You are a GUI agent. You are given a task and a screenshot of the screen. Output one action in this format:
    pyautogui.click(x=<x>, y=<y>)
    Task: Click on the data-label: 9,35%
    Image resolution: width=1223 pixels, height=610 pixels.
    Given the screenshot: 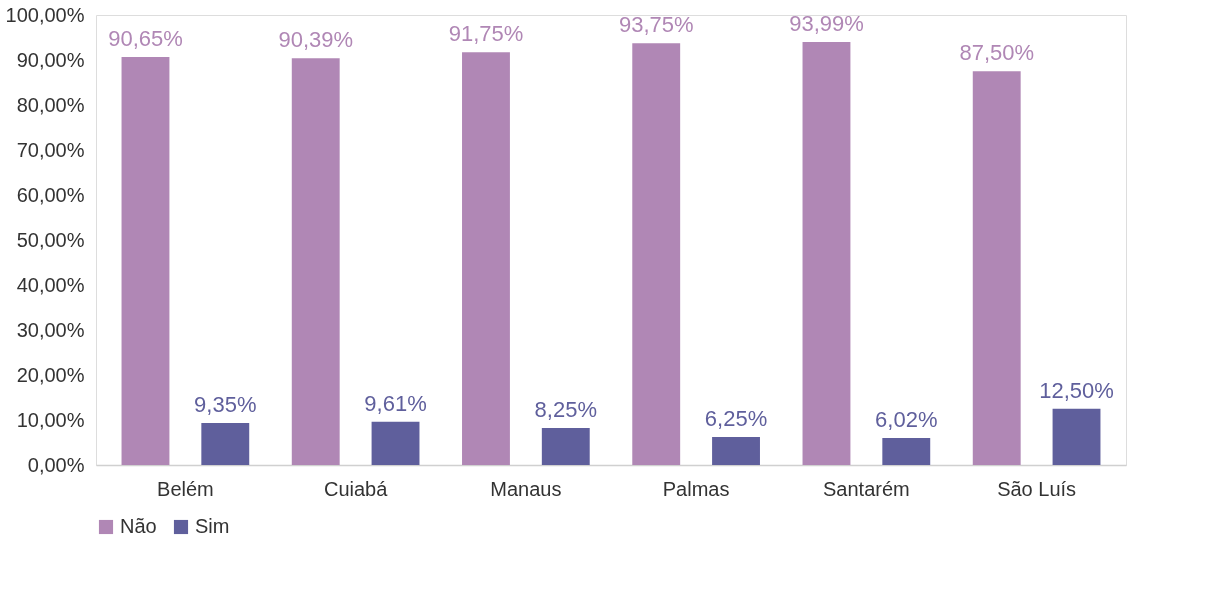 What is the action you would take?
    pyautogui.click(x=225, y=404)
    